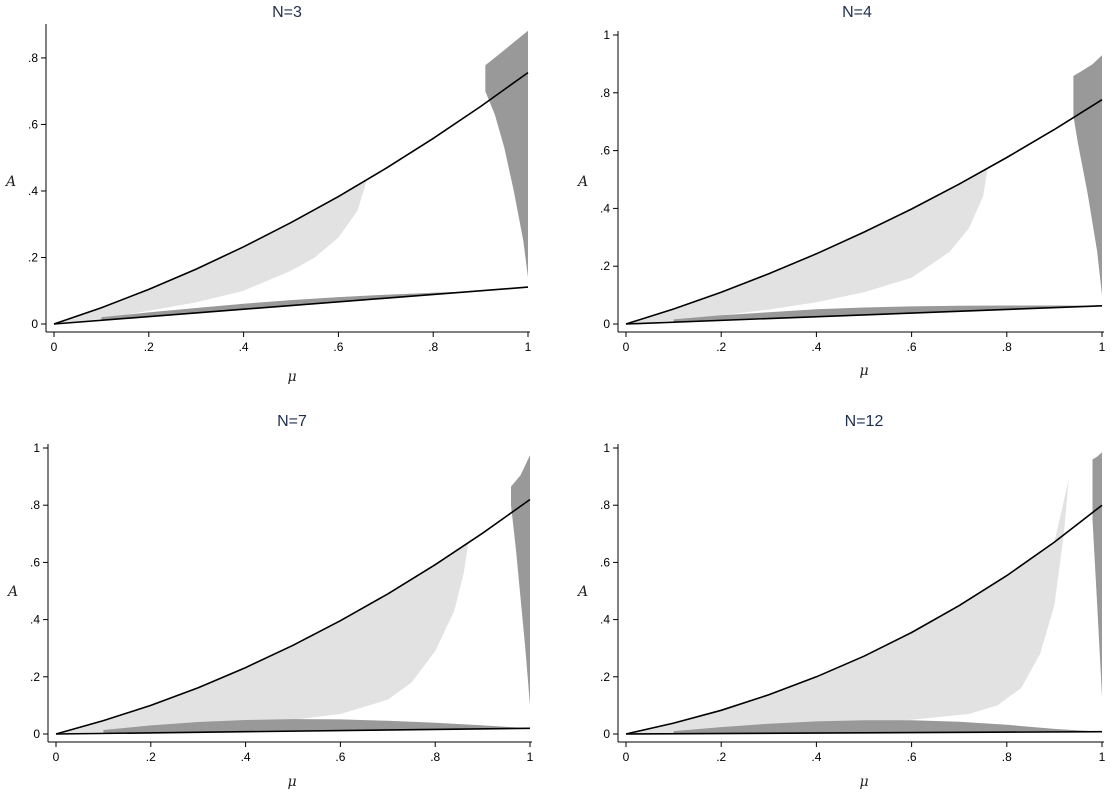 The image size is (1110, 793). Describe the element at coordinates (857, 12) in the screenshot. I see `panel-title: N=4` at that location.